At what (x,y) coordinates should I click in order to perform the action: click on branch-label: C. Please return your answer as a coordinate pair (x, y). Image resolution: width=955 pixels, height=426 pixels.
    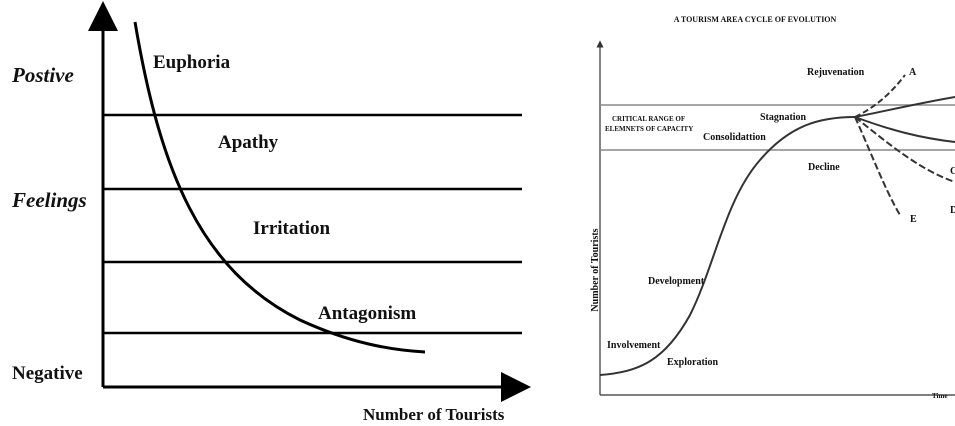
    Looking at the image, I should click on (952, 171).